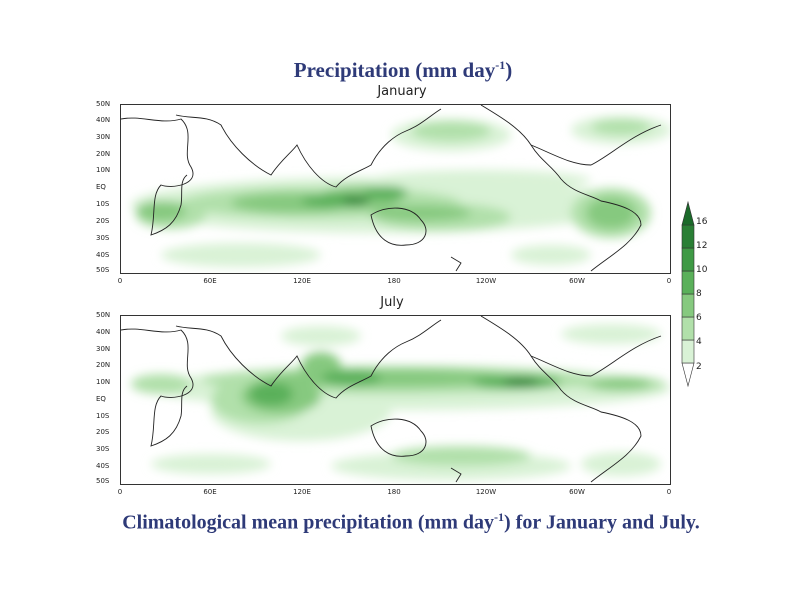 This screenshot has width=794, height=595. I want to click on colorbar-label: 6, so click(699, 318).